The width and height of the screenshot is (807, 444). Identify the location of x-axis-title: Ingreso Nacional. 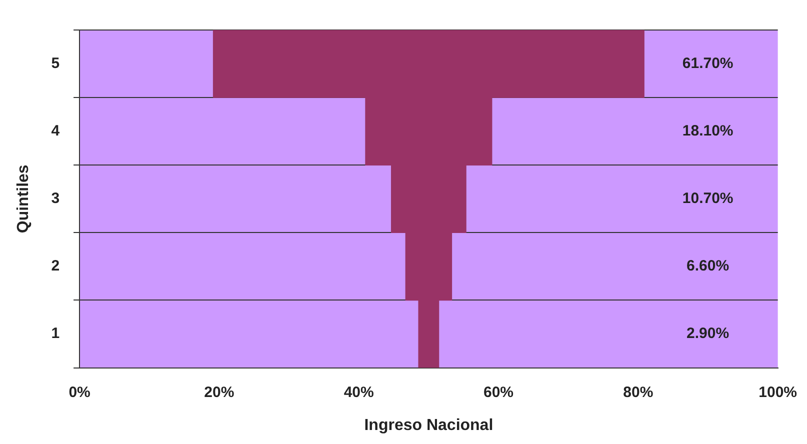
(429, 425).